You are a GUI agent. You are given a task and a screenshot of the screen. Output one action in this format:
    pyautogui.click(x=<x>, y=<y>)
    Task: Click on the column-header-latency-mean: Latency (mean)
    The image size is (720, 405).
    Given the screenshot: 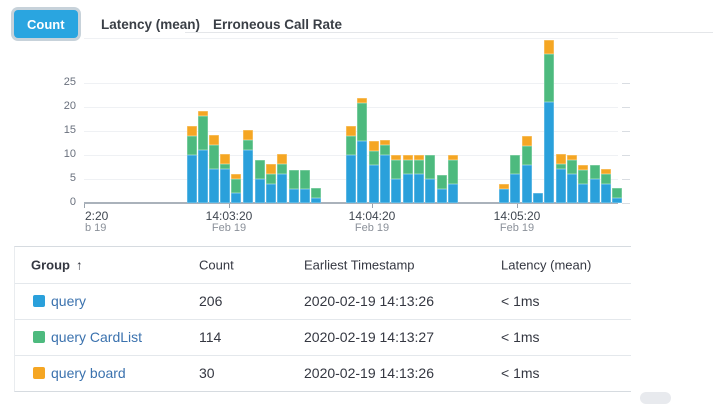 What is the action you would take?
    pyautogui.click(x=546, y=265)
    